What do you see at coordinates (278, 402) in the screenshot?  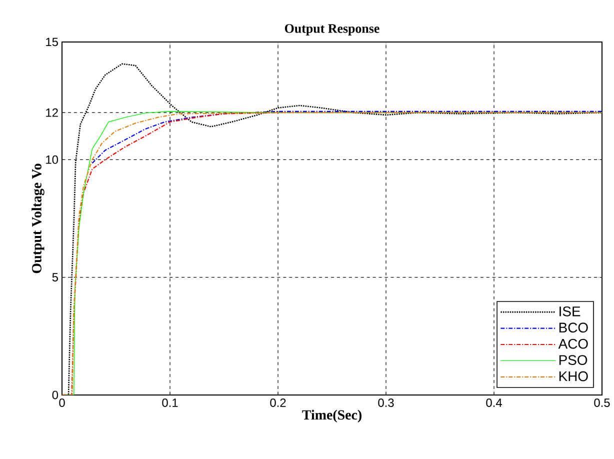 I see `x-tick-label: 0.2` at bounding box center [278, 402].